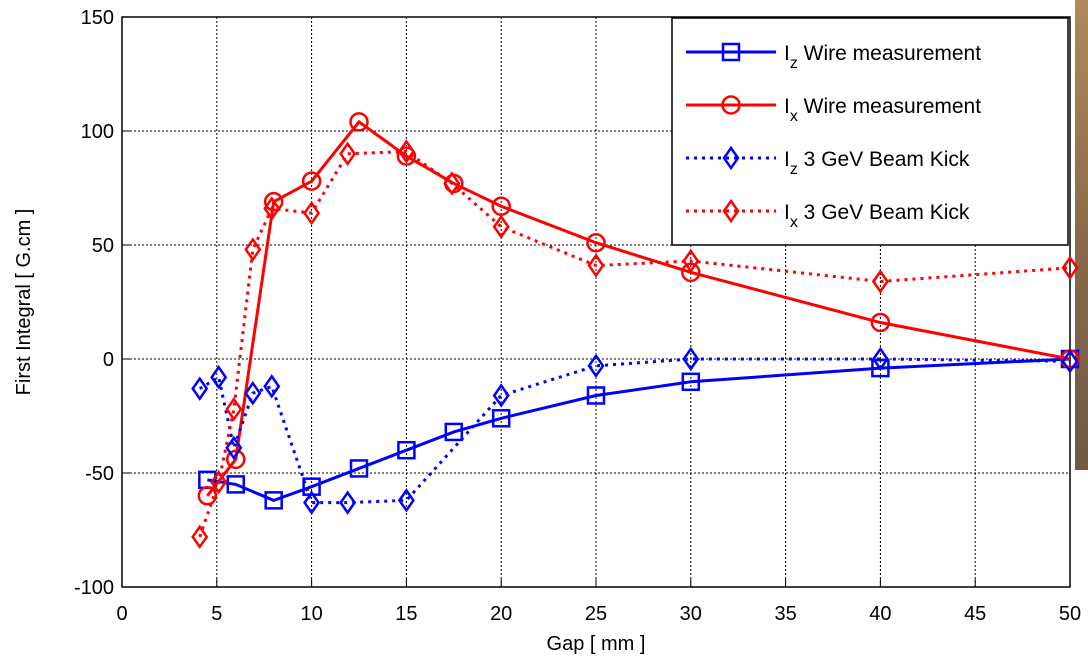  Describe the element at coordinates (877, 216) in the screenshot. I see `legend-label: Ix 3 GeV Beam Kick` at that location.